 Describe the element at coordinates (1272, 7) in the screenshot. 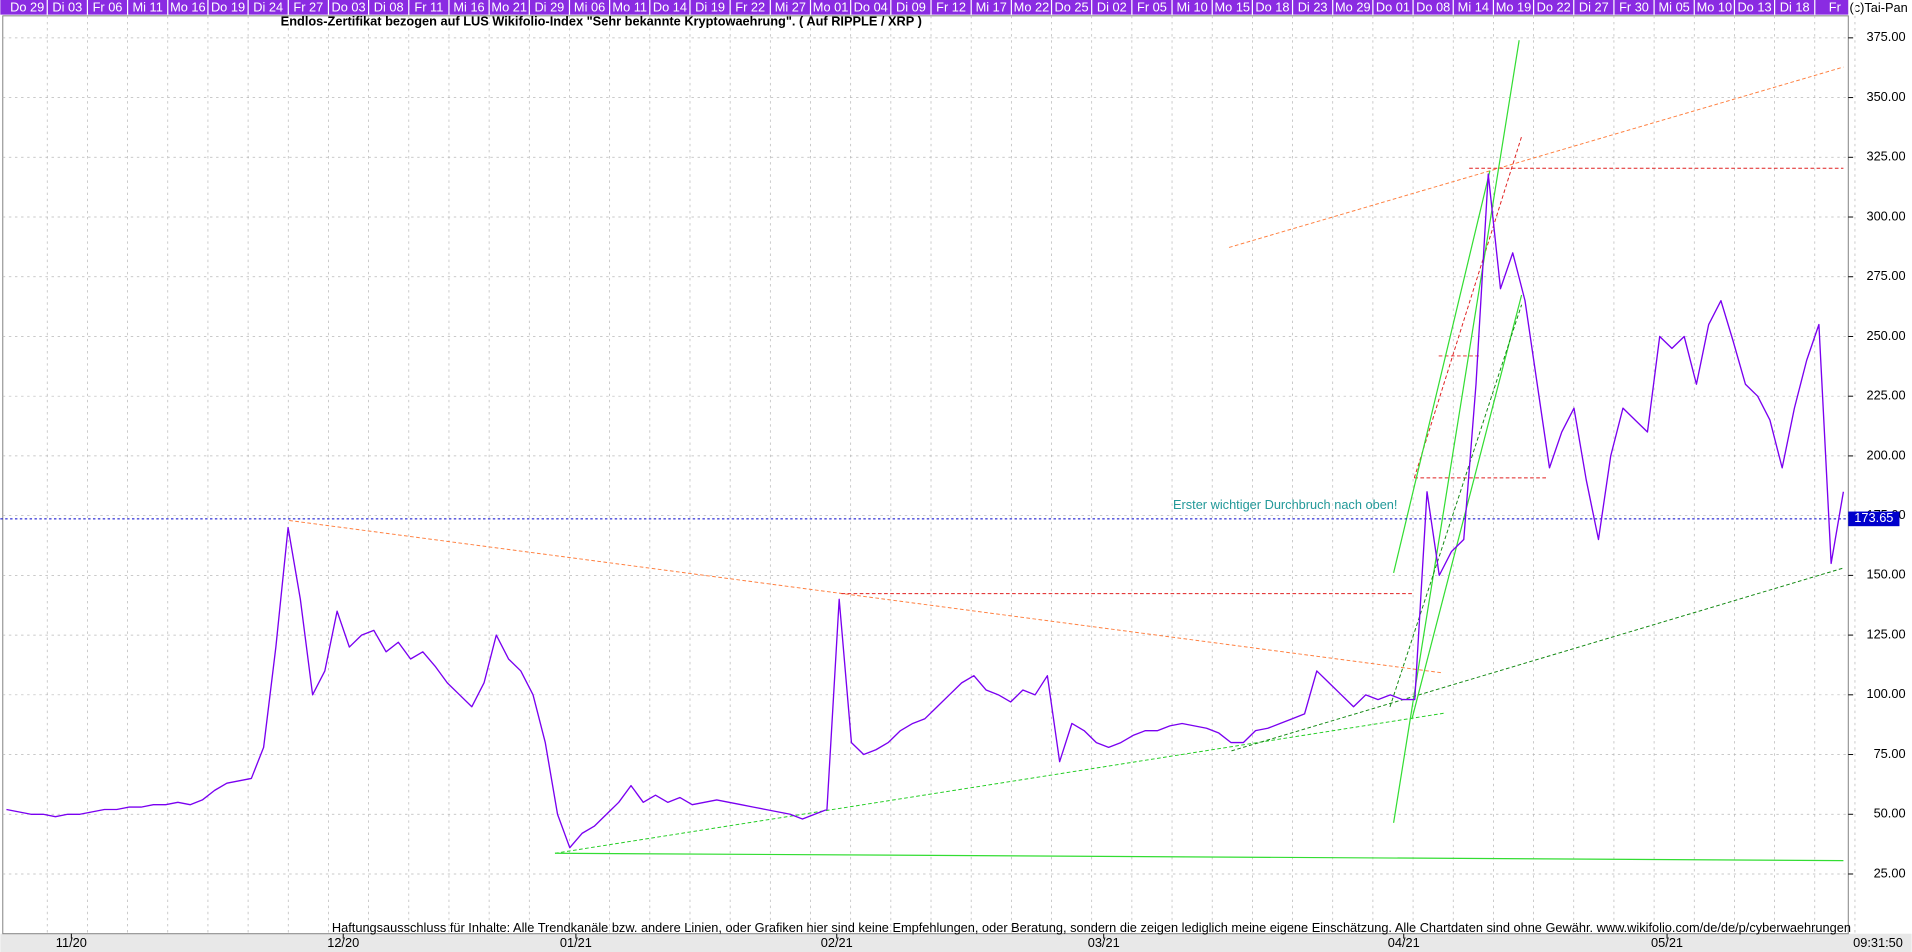

I see `top-date-label: Do 18` at that location.